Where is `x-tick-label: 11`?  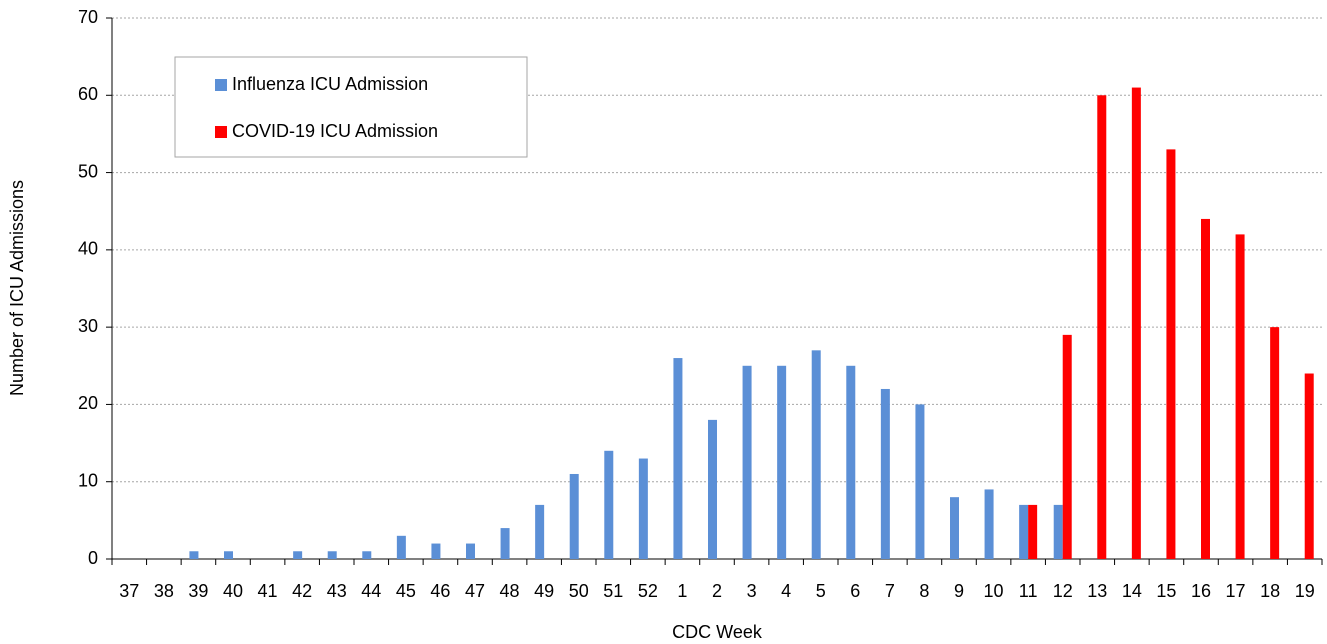 x-tick-label: 11 is located at coordinates (1028, 591).